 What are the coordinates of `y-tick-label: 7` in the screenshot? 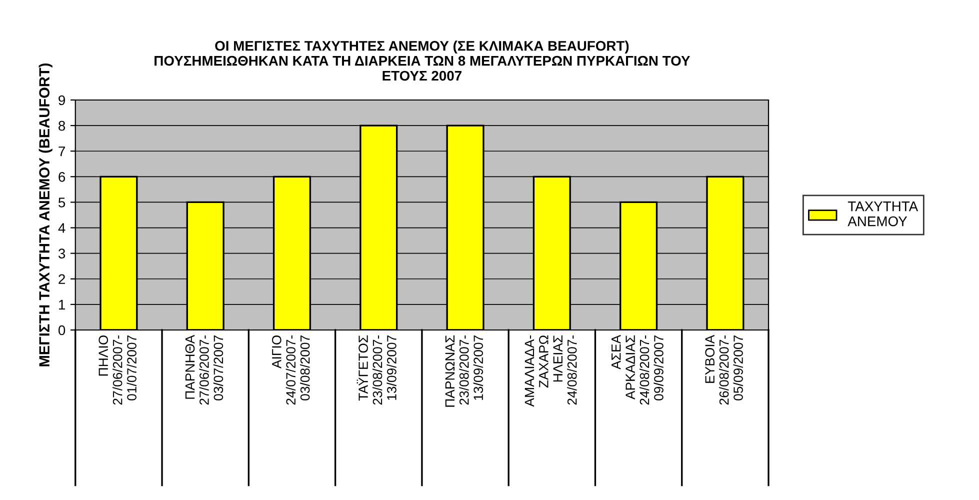 It's located at (61, 151).